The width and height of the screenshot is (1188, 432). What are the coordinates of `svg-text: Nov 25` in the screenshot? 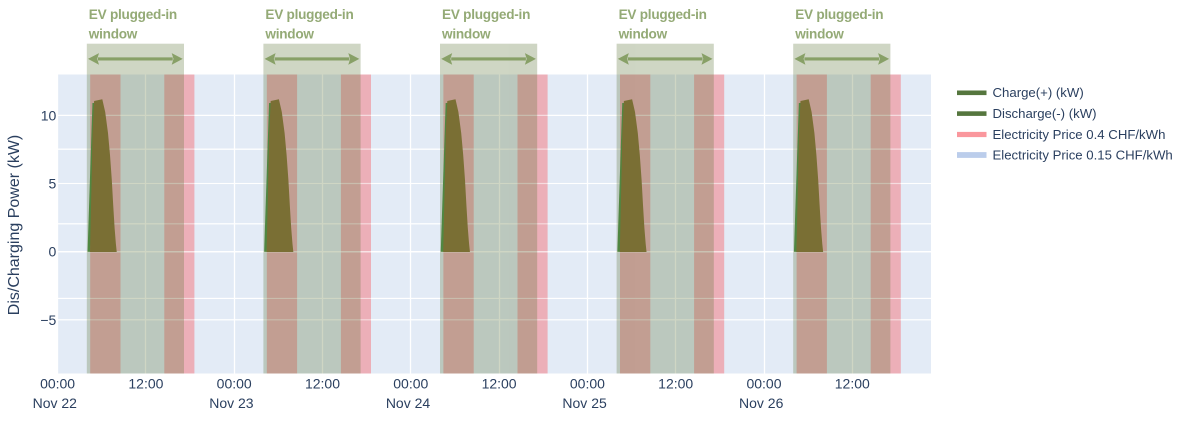 It's located at (584, 403).